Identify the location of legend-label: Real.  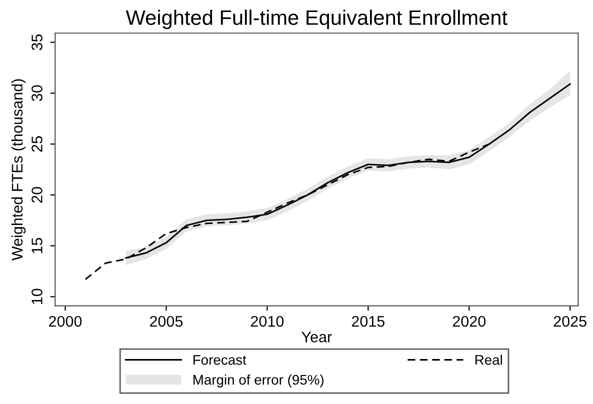
(488, 359).